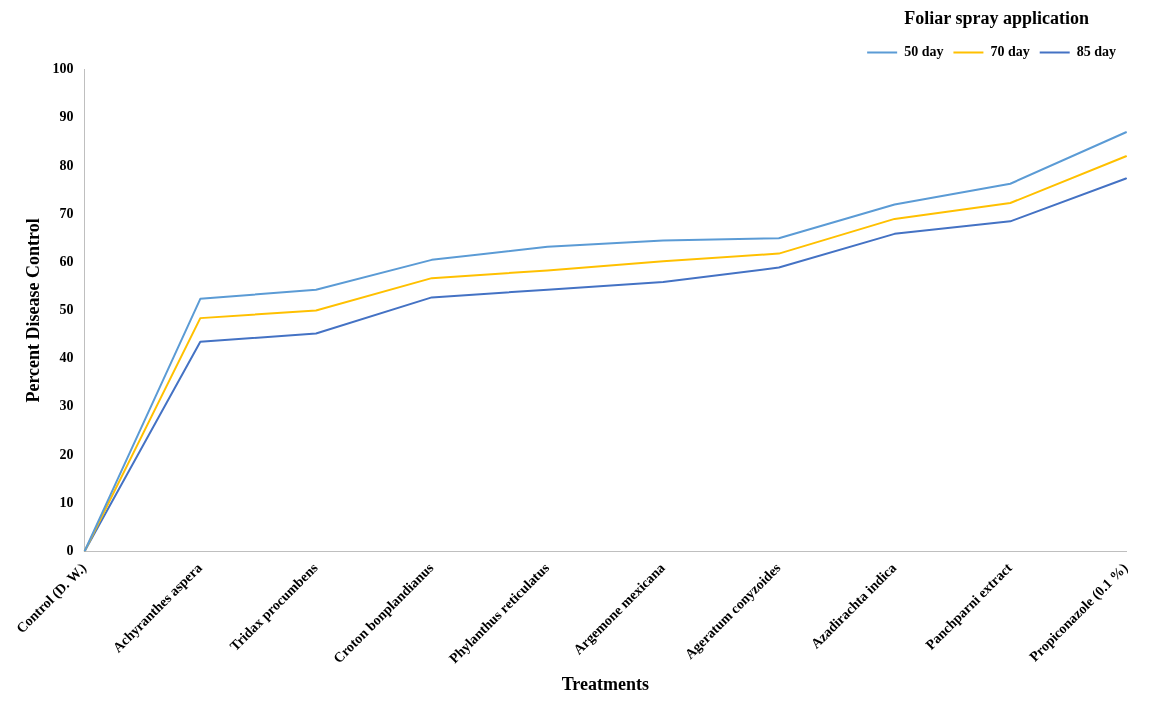 This screenshot has height=710, width=1156. Describe the element at coordinates (996, 17) in the screenshot. I see `legend-title: Foliar spray application` at that location.